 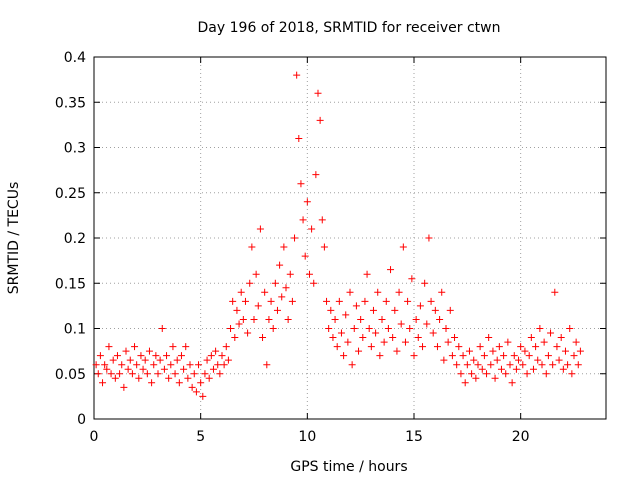 I want to click on y-tick-label: 0.3, so click(x=75, y=149).